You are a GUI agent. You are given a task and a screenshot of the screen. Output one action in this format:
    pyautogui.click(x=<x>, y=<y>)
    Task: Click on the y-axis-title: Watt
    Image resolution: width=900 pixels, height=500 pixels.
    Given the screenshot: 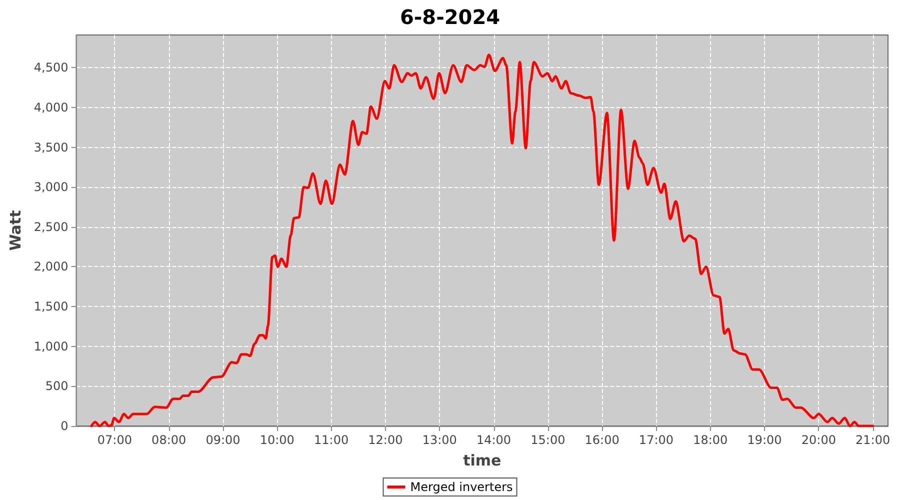 What is the action you would take?
    pyautogui.click(x=15, y=230)
    